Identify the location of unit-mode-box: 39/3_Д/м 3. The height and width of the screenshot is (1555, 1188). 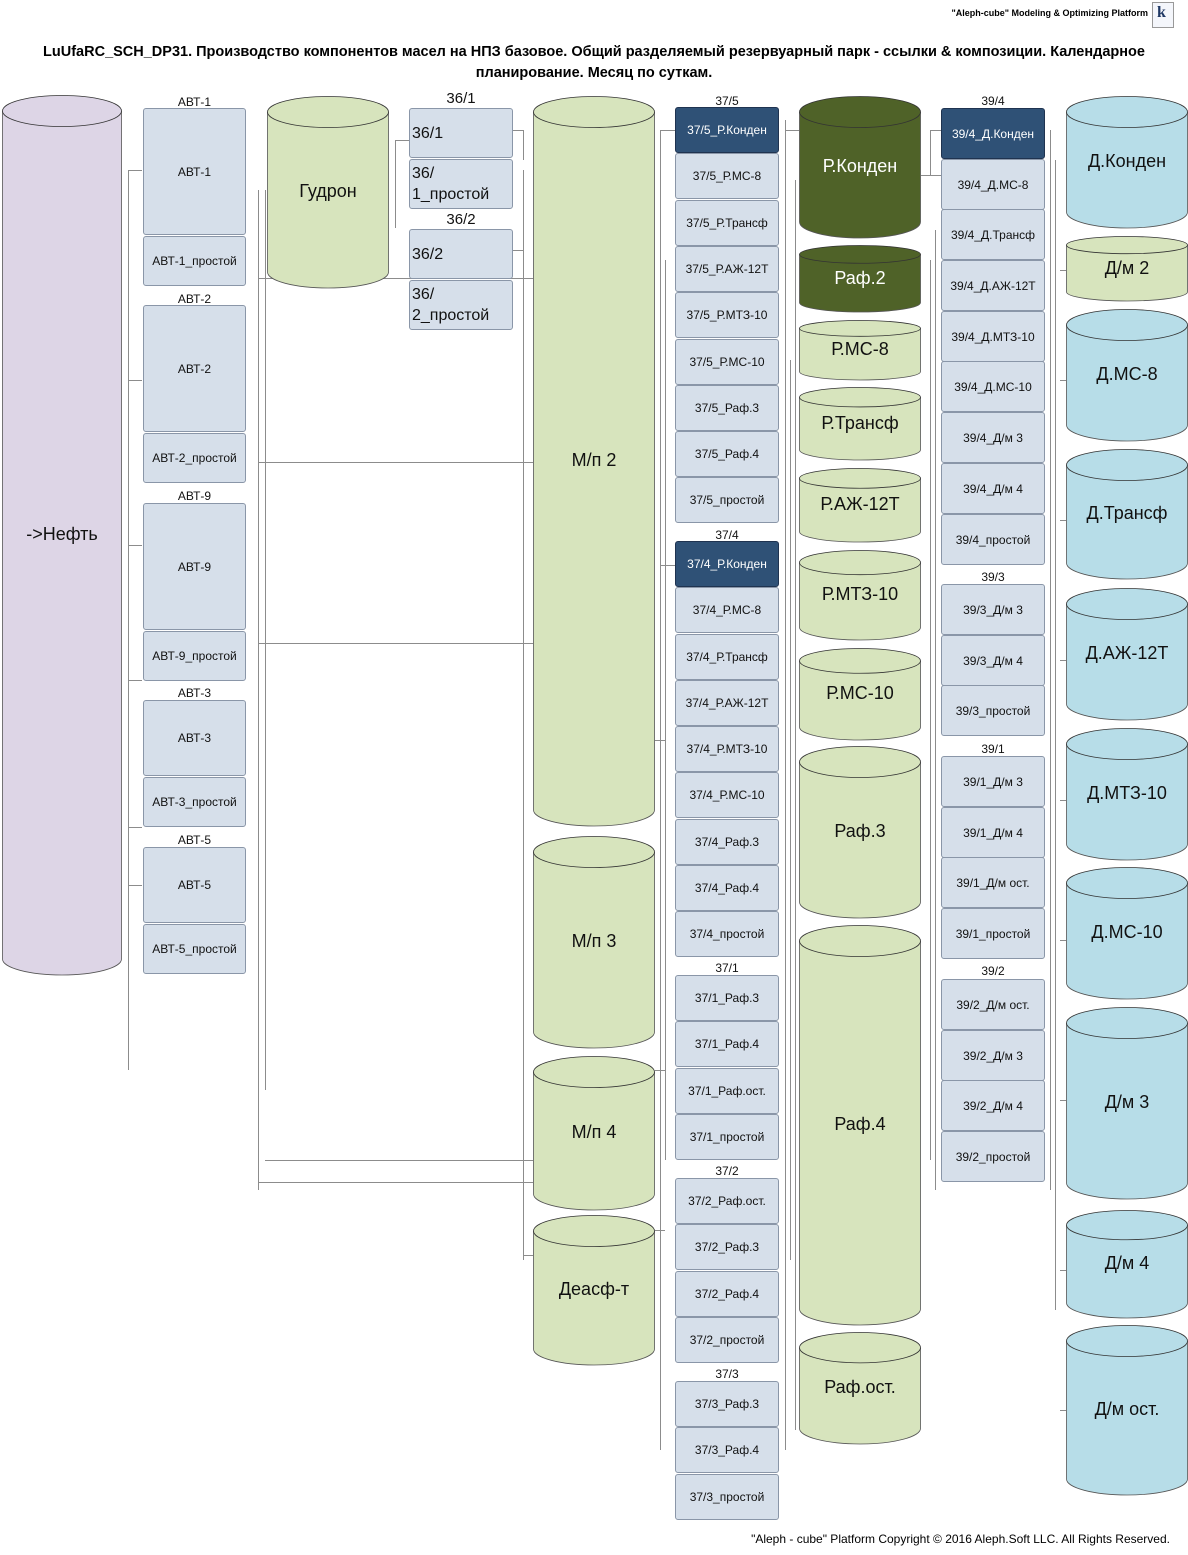
(993, 609).